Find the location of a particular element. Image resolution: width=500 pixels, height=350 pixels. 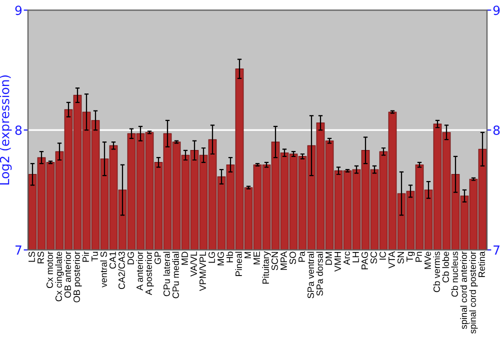

x-tick-label: OB posterior is located at coordinates (77, 276).